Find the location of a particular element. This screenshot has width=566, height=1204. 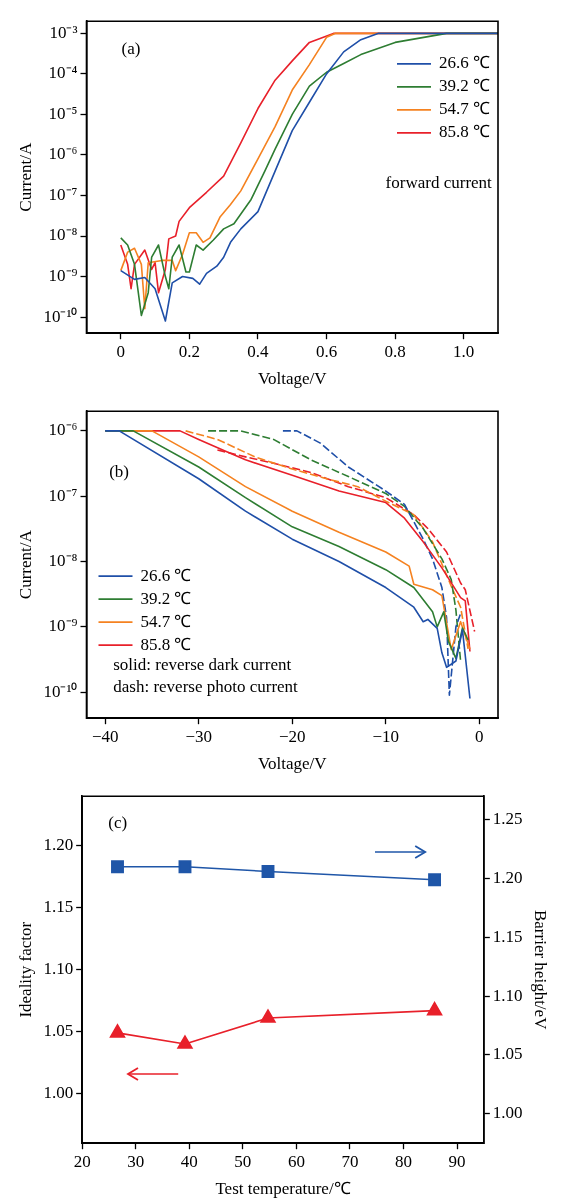

y-tick-label: 10⁻⁴ is located at coordinates (63, 73).